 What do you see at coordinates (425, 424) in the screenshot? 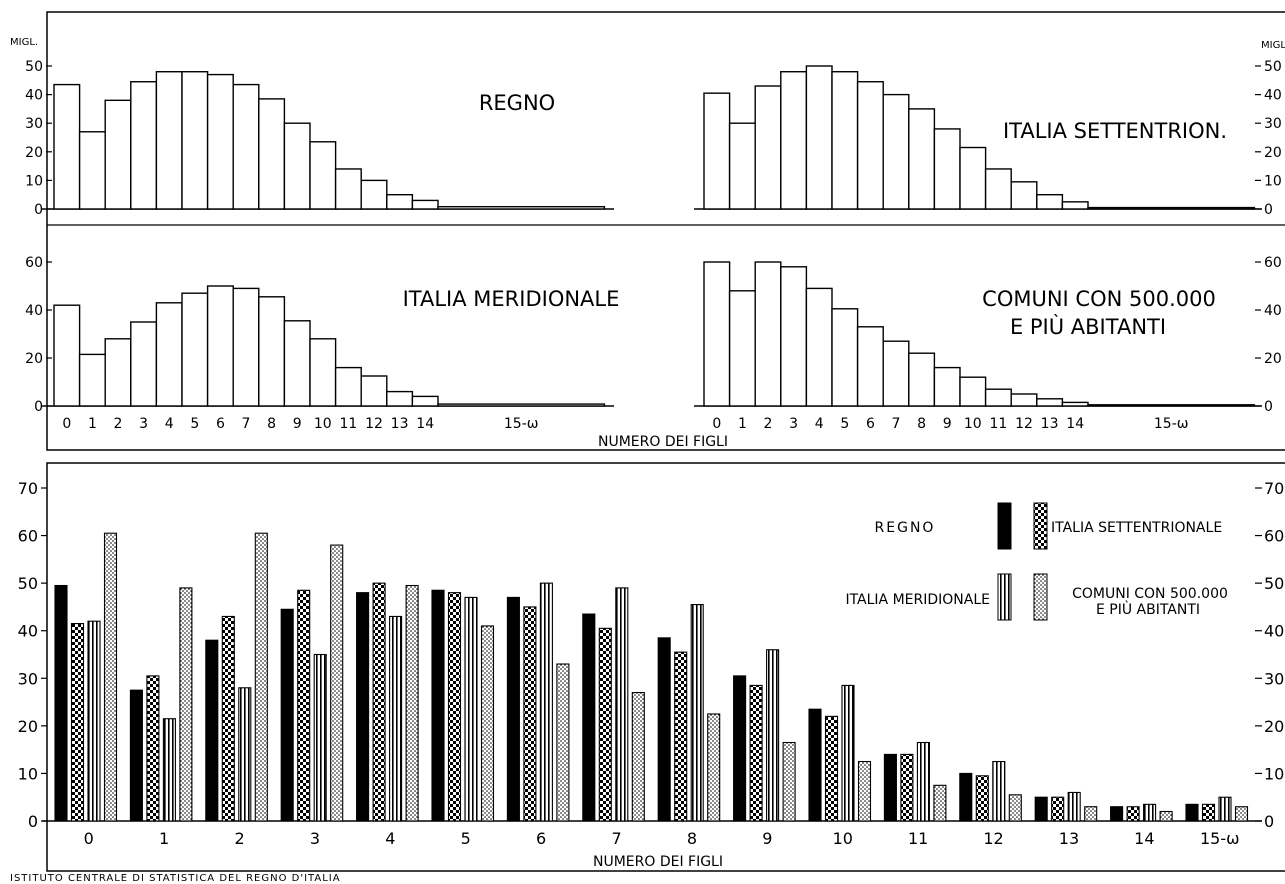
I see `x-tick-label-2-14: 14` at bounding box center [425, 424].